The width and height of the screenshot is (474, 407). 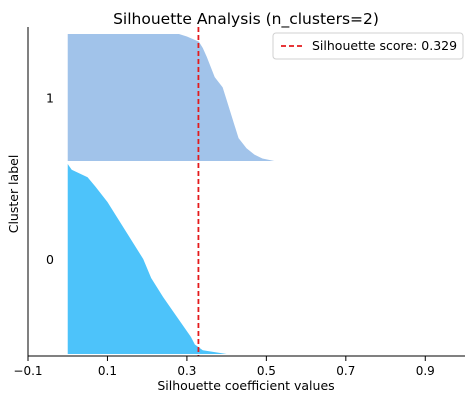 I want to click on cluster-1-label: 1, so click(x=50, y=98).